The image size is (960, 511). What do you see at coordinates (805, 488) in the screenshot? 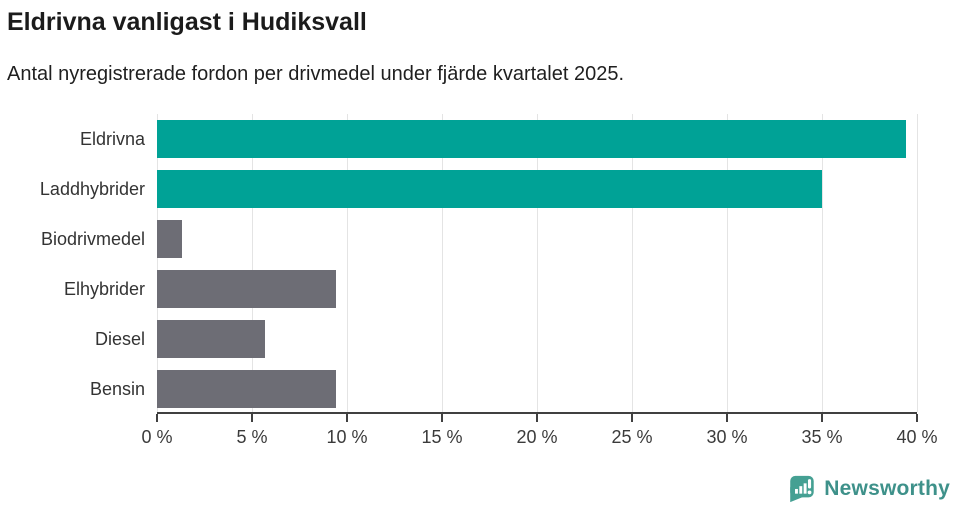
I see `logo-bar-tall` at bounding box center [805, 488].